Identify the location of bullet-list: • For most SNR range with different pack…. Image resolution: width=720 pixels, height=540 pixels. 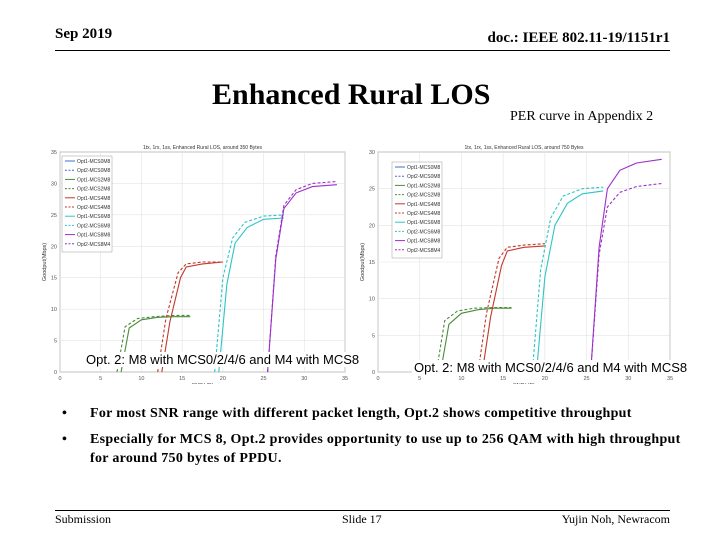
(372, 439).